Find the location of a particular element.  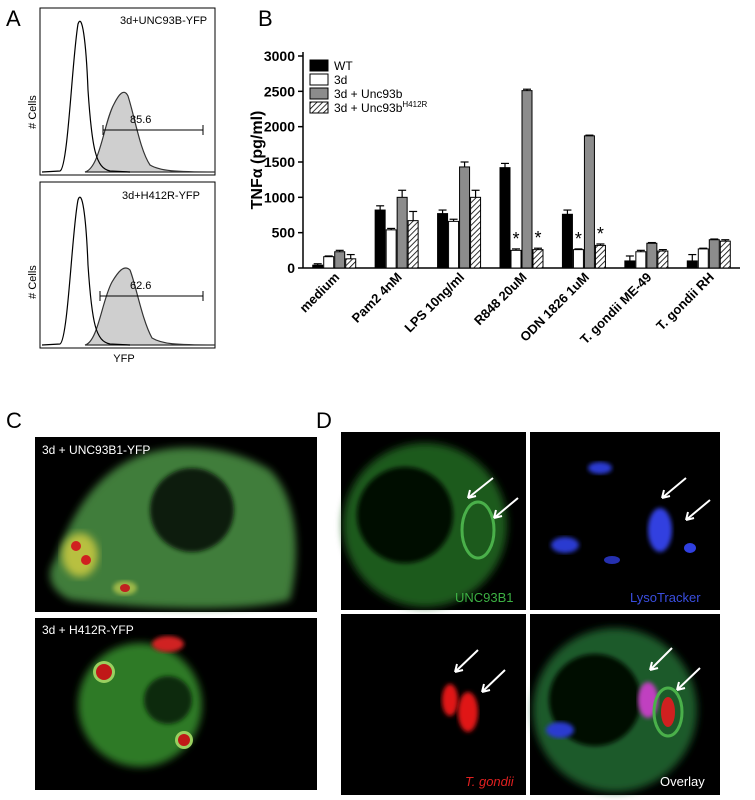

micrograph: Overlay is located at coordinates (625, 704).